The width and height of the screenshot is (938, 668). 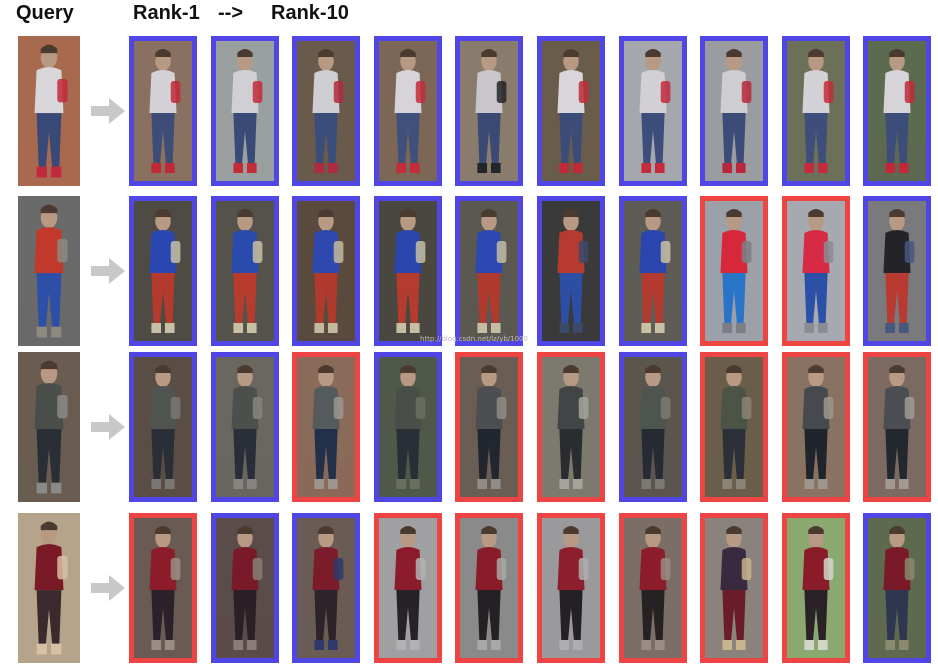 I want to click on rank-start-header: Rank-1, so click(x=166, y=13).